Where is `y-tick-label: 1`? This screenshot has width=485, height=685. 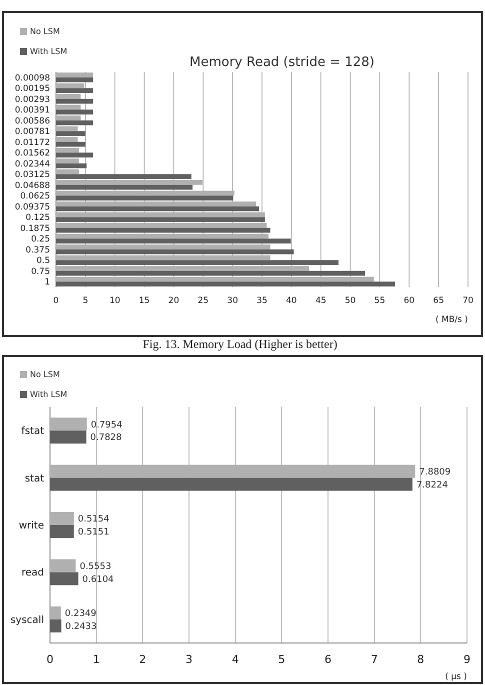 y-tick-label: 1 is located at coordinates (47, 283).